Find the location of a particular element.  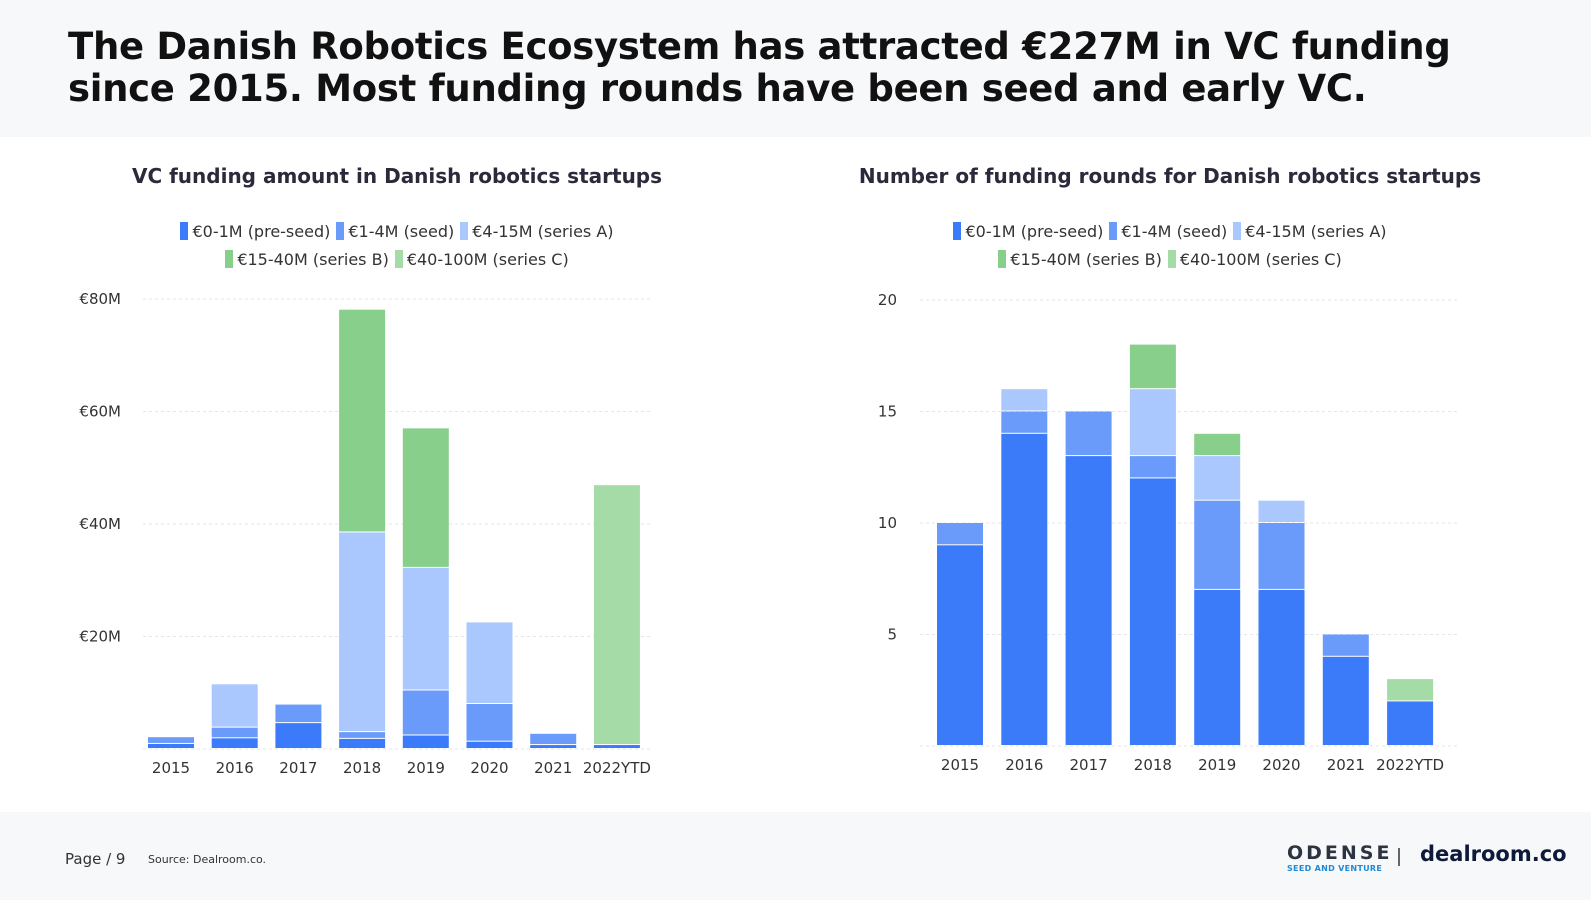

odense-logo: ODENSE SEED AND VENTURE is located at coordinates (1340, 859).